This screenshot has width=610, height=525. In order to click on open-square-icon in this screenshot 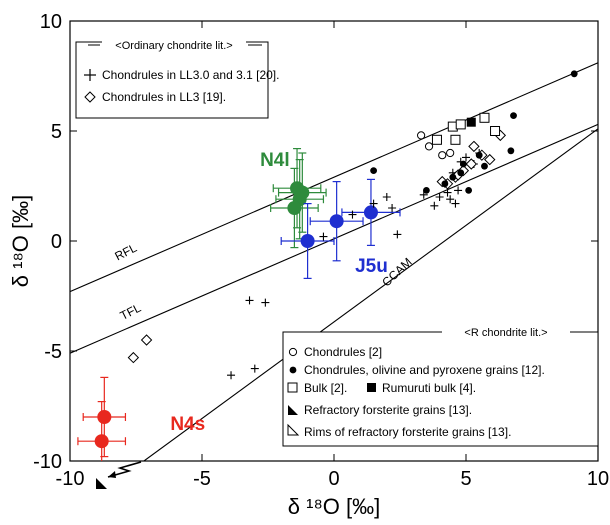, I will do `click(292, 387)`.